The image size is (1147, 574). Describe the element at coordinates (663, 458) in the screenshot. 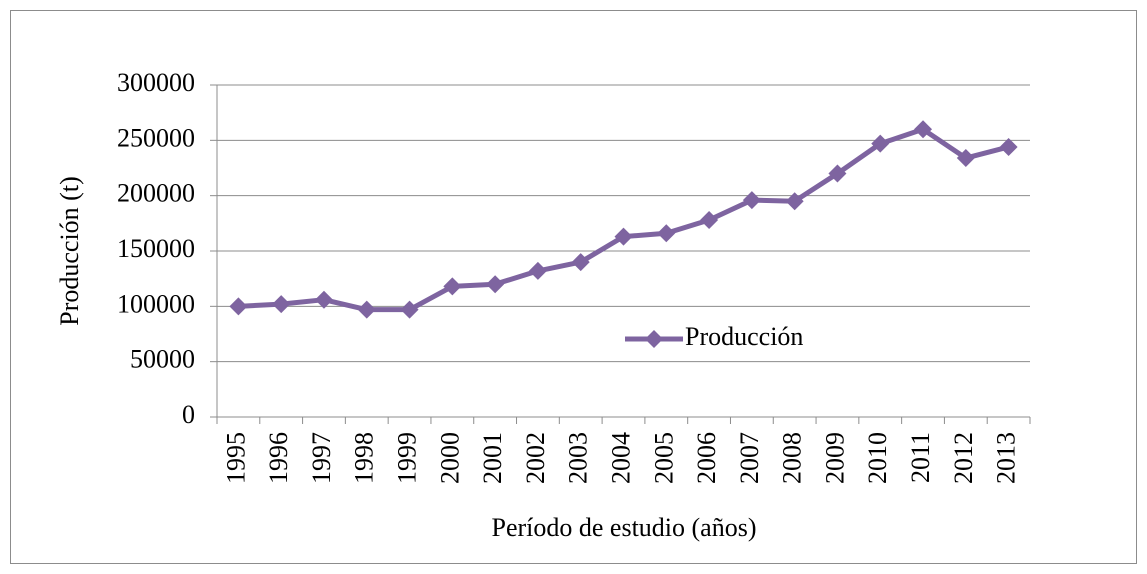

I see `x-tick-label: 2005` at that location.